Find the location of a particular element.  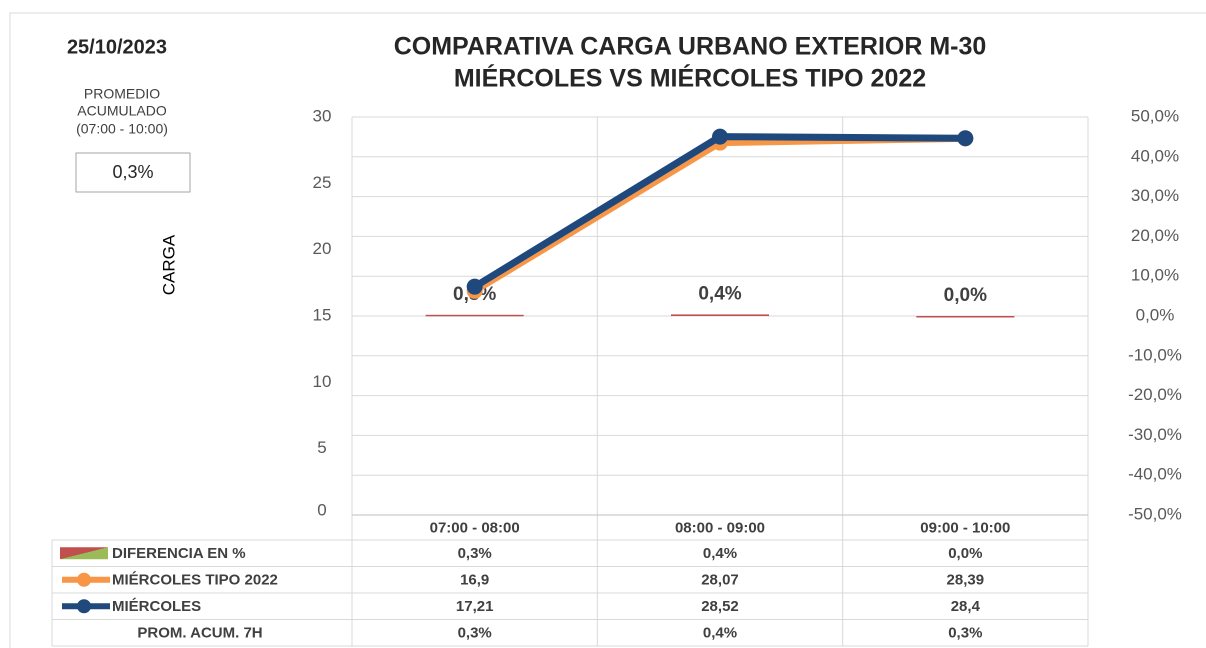

legend-label: PROM. ACUM. 7H is located at coordinates (199, 633).